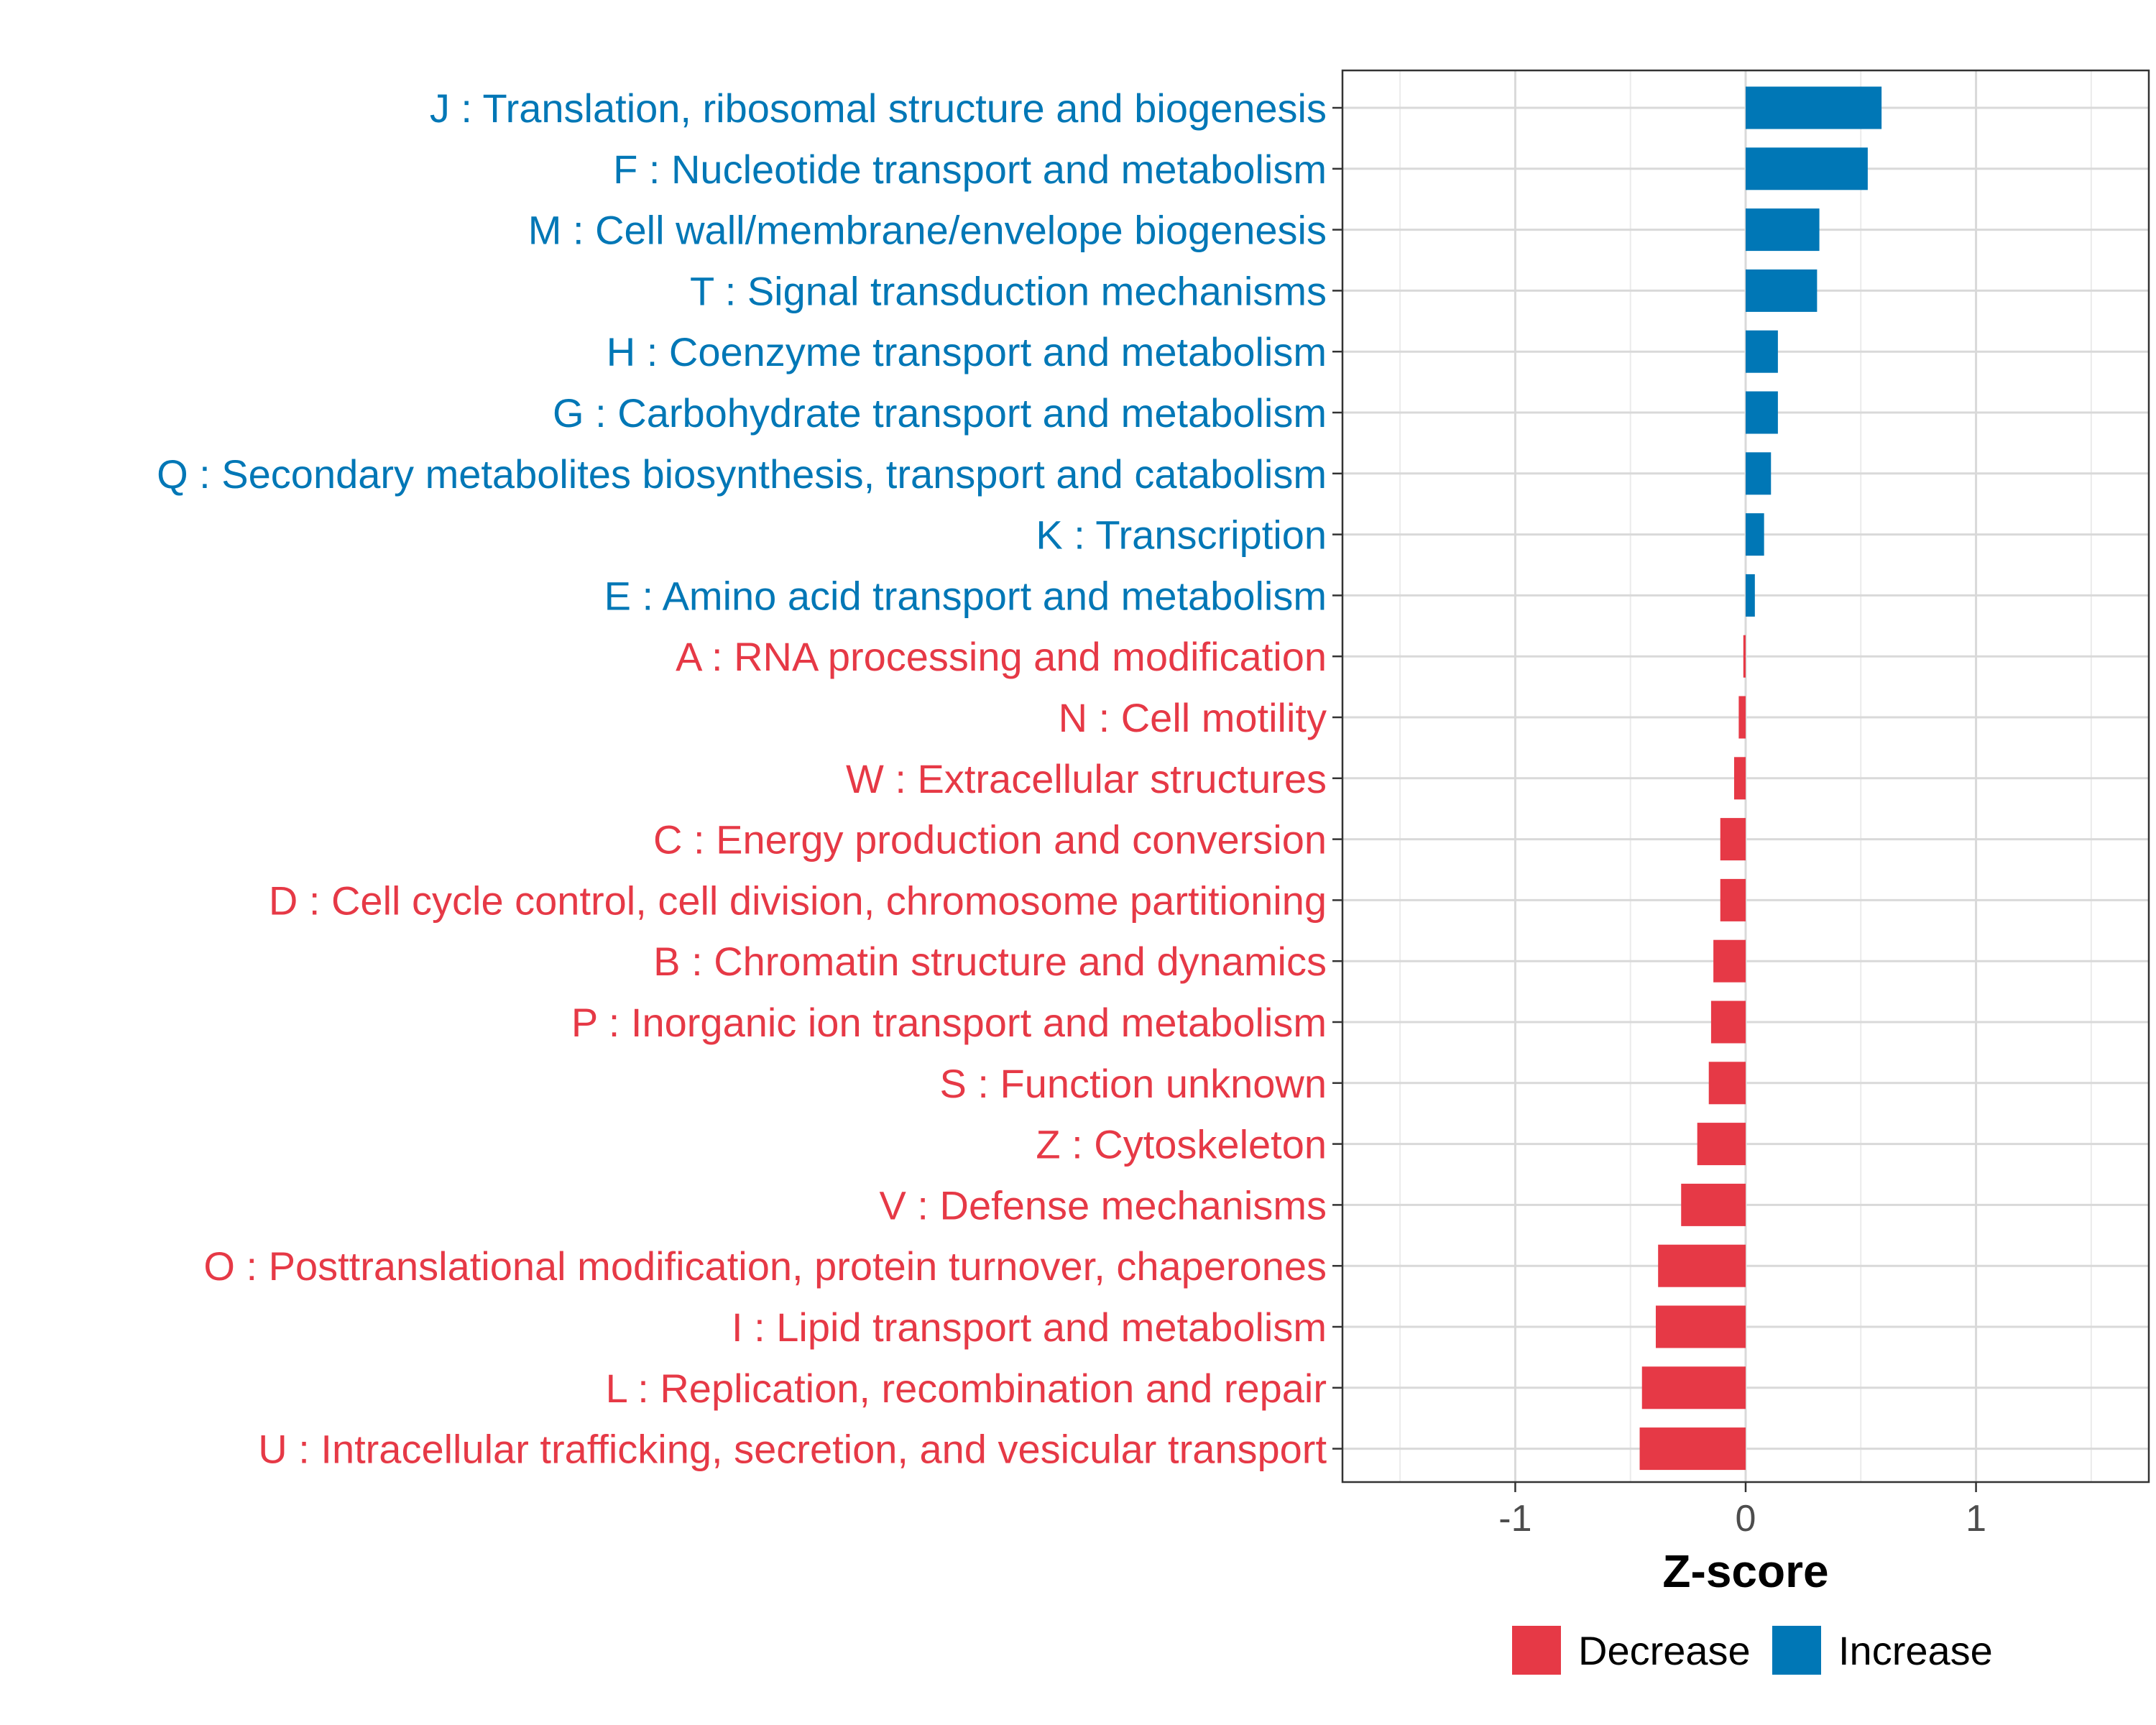  I want to click on bar-q, so click(1759, 473).